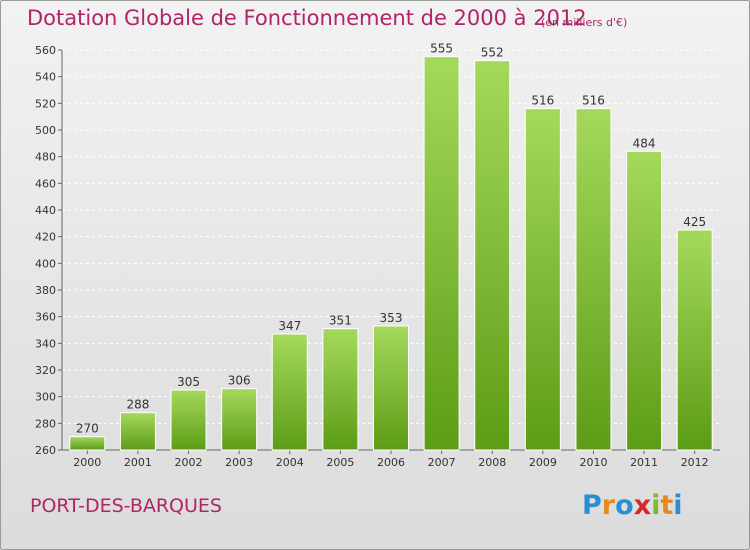 The width and height of the screenshot is (750, 550). I want to click on bar-value-label: 351, so click(340, 321).